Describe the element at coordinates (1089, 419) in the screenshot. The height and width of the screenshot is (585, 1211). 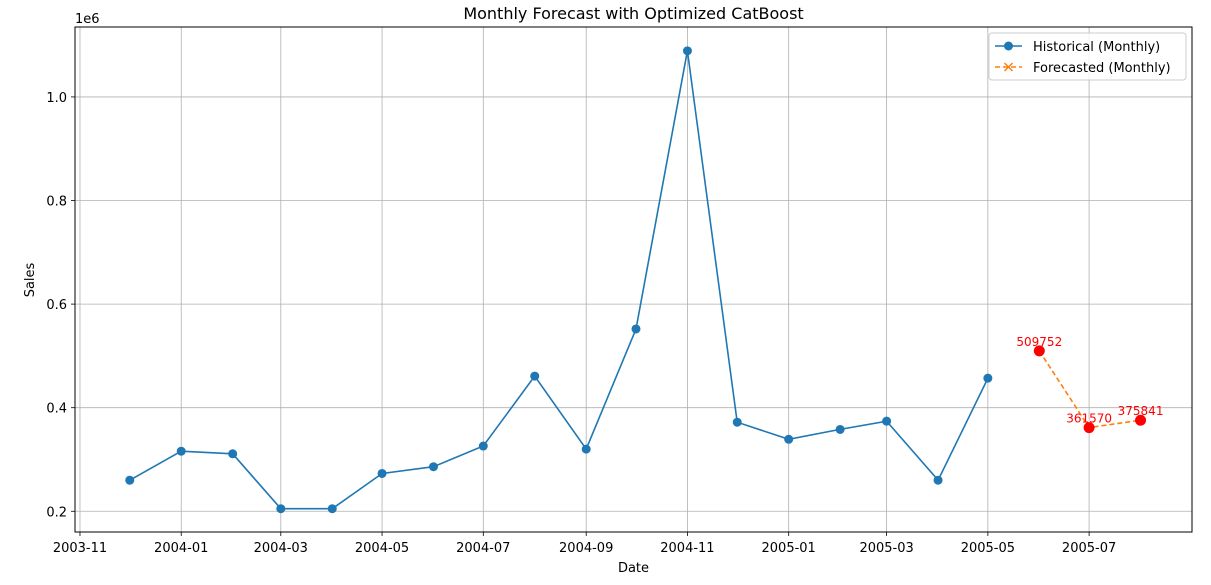
I see `forecast-value-label: 361570` at that location.